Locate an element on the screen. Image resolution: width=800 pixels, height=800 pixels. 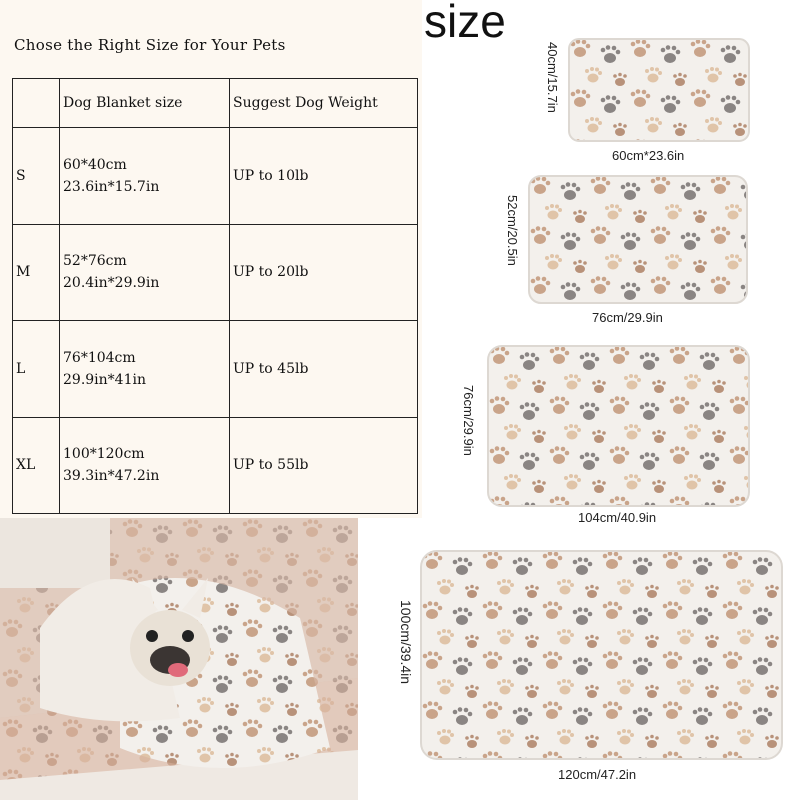
blanket-small-height-label: 40cm/15.7in is located at coordinates (552, 77).